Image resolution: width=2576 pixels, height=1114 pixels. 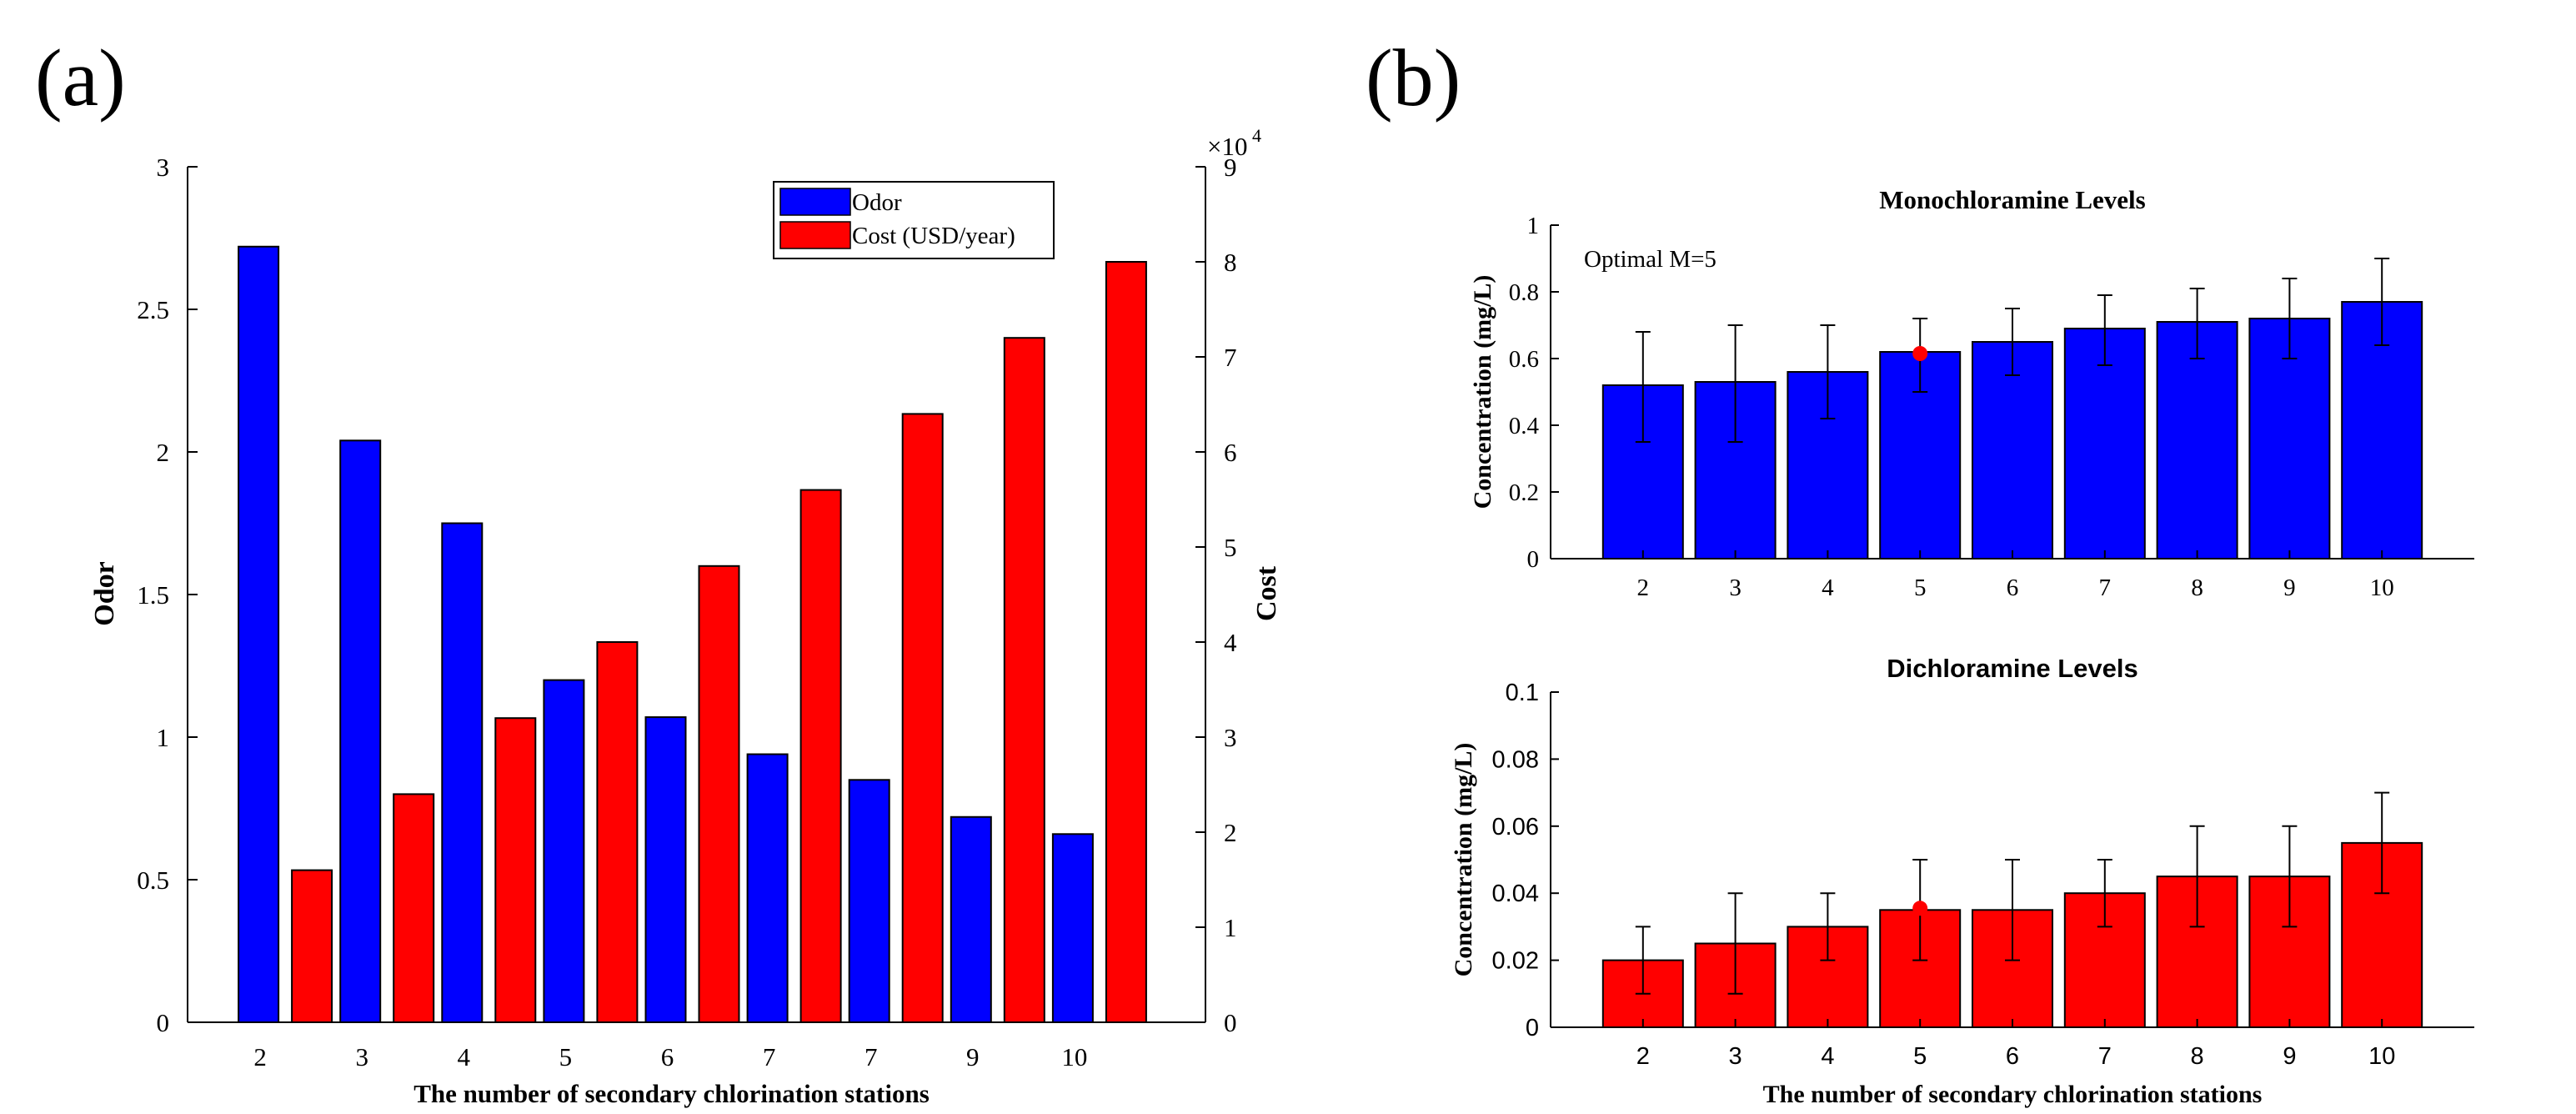 What do you see at coordinates (1230, 642) in the screenshot?
I see `right-tick-label: 4` at bounding box center [1230, 642].